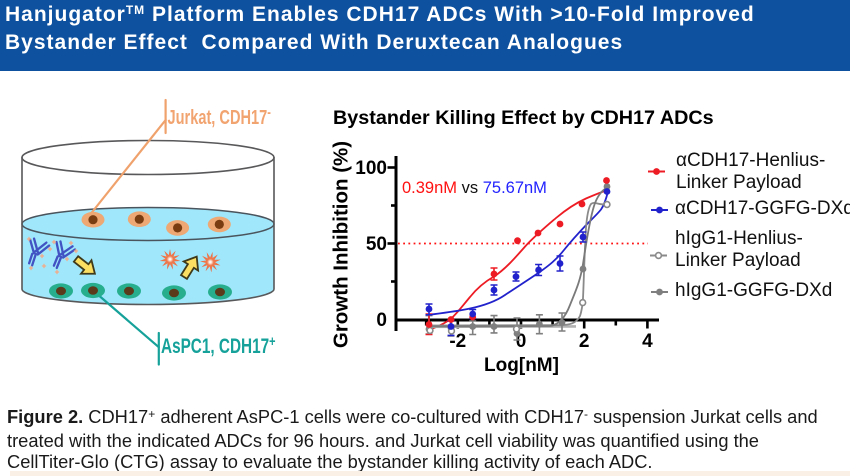 The width and height of the screenshot is (850, 476). Describe the element at coordinates (521, 365) in the screenshot. I see `svg-text: Log[nM]` at that location.